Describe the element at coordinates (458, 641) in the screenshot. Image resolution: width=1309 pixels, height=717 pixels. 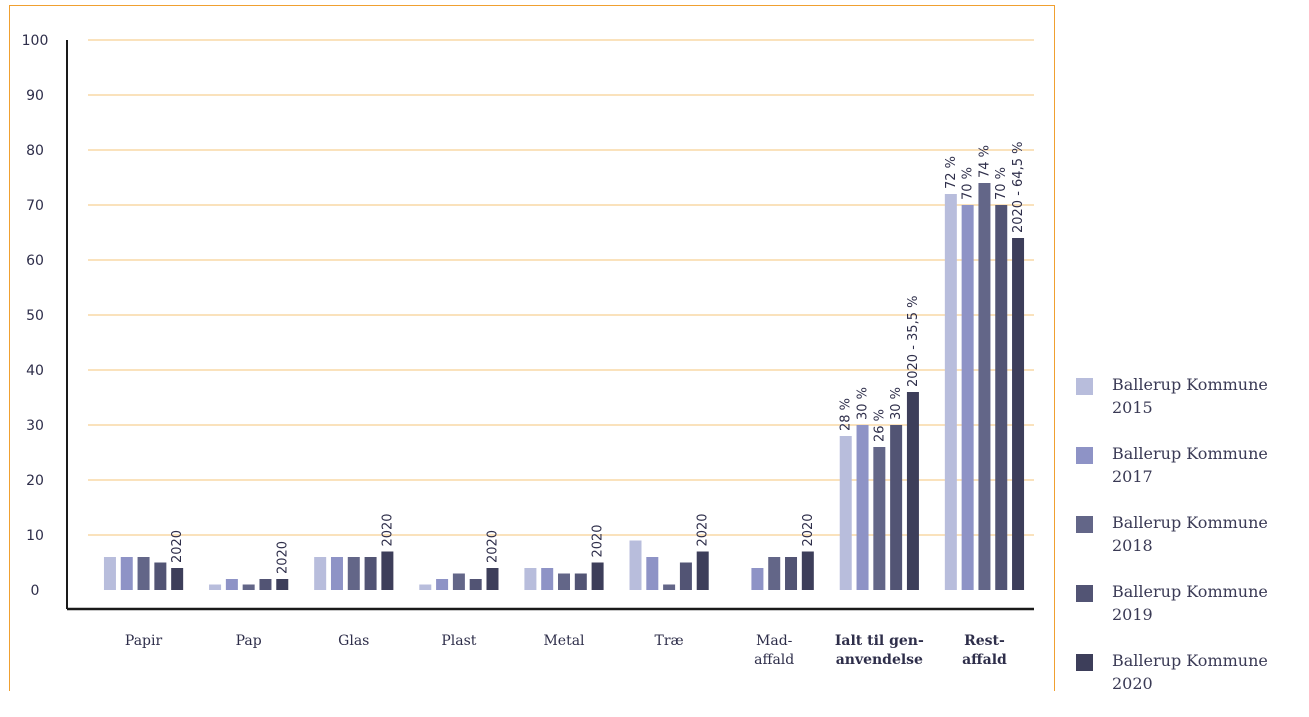
I see `x-tick-label: Plast` at that location.